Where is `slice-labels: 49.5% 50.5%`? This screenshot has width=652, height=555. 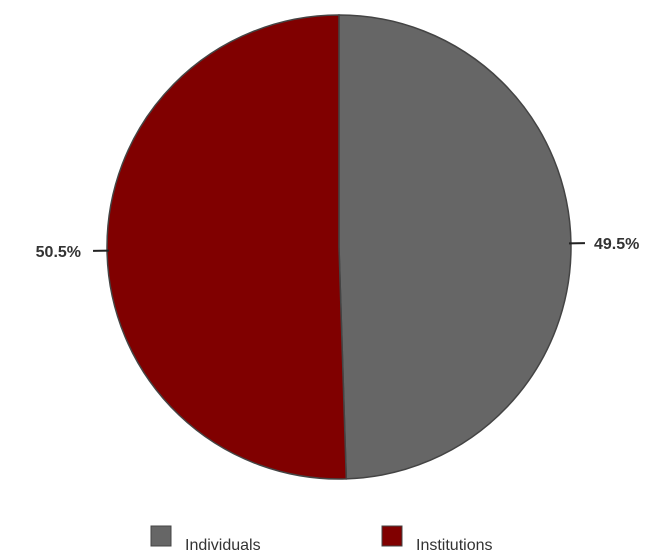
slice-labels: 49.5% 50.5% is located at coordinates (338, 248).